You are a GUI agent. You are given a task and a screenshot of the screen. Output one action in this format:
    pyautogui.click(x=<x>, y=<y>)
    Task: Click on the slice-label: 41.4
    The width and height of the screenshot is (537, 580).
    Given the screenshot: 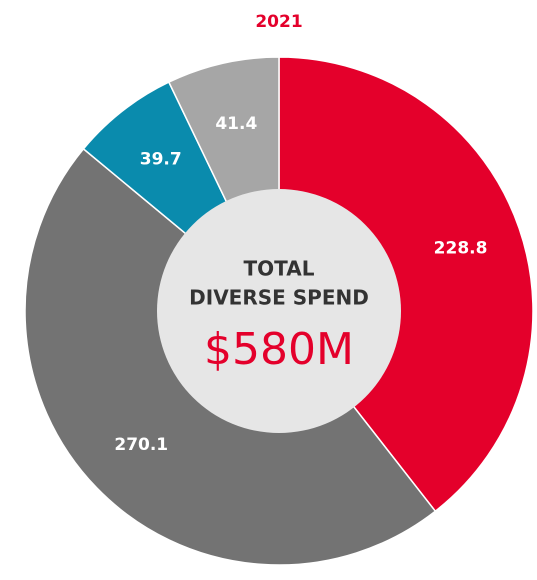 What is the action you would take?
    pyautogui.click(x=236, y=124)
    